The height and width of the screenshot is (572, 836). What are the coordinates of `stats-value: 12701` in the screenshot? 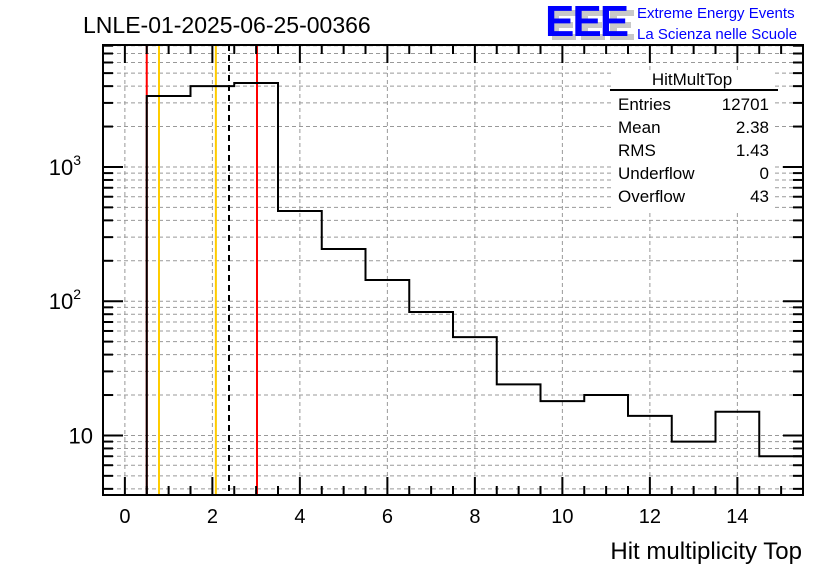 It's located at (745, 104).